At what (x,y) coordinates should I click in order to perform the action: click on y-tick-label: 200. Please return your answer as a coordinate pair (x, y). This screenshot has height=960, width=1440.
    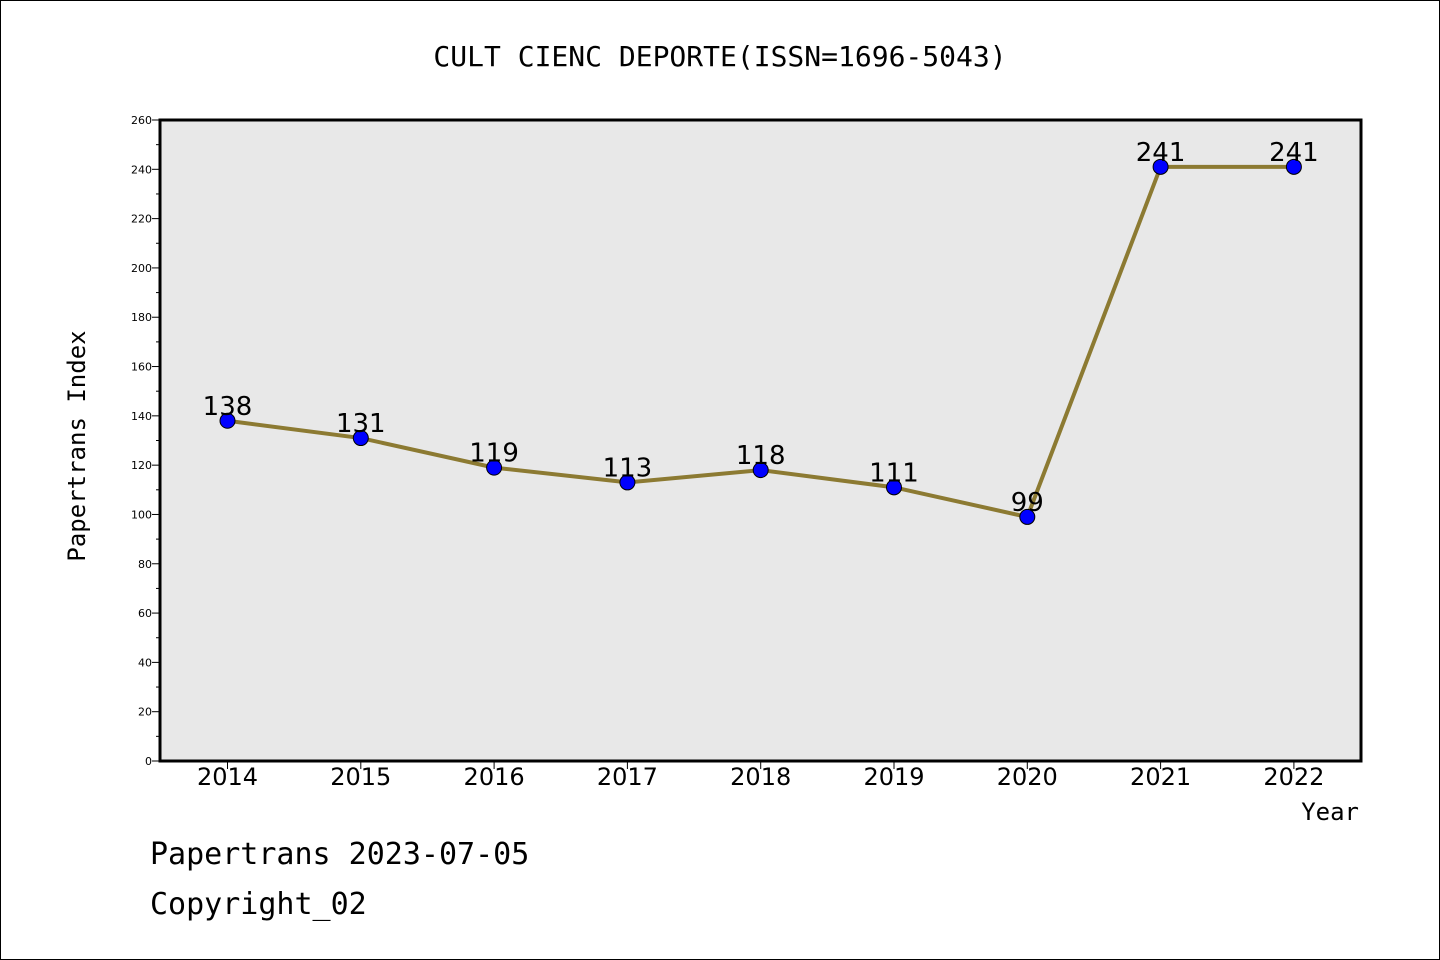
    Looking at the image, I should click on (141, 268).